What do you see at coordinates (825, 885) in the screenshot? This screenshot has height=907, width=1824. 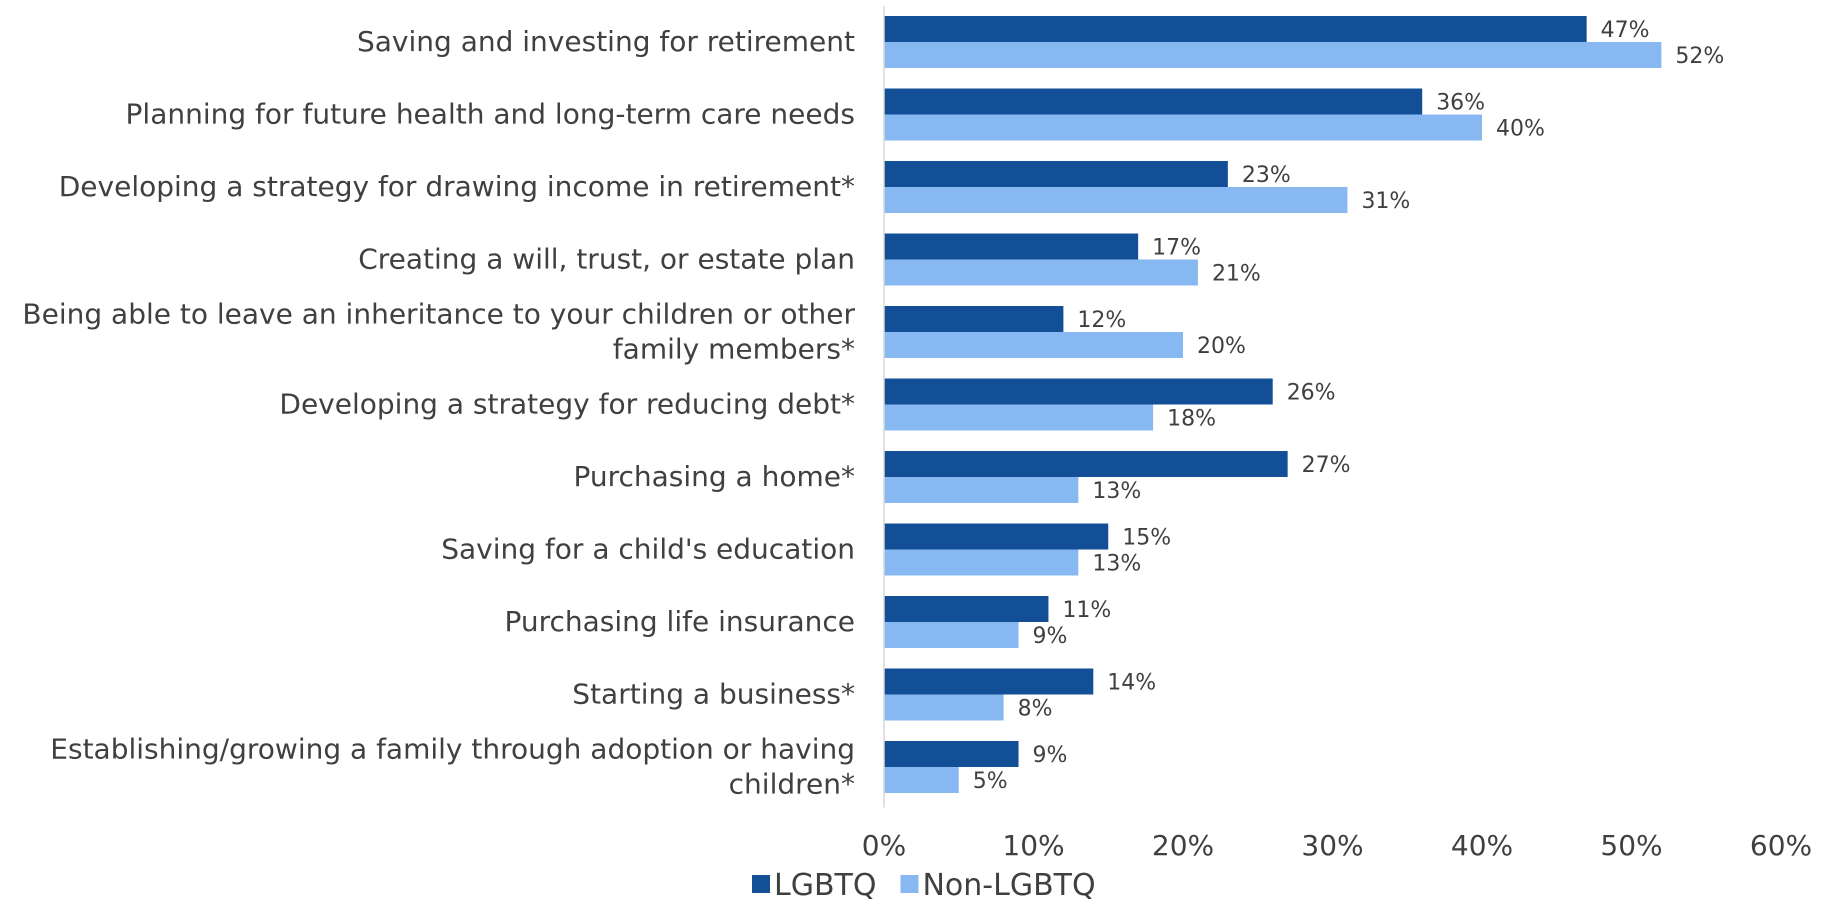 I see `legend-label-lgbtq: LGBTQ` at bounding box center [825, 885].